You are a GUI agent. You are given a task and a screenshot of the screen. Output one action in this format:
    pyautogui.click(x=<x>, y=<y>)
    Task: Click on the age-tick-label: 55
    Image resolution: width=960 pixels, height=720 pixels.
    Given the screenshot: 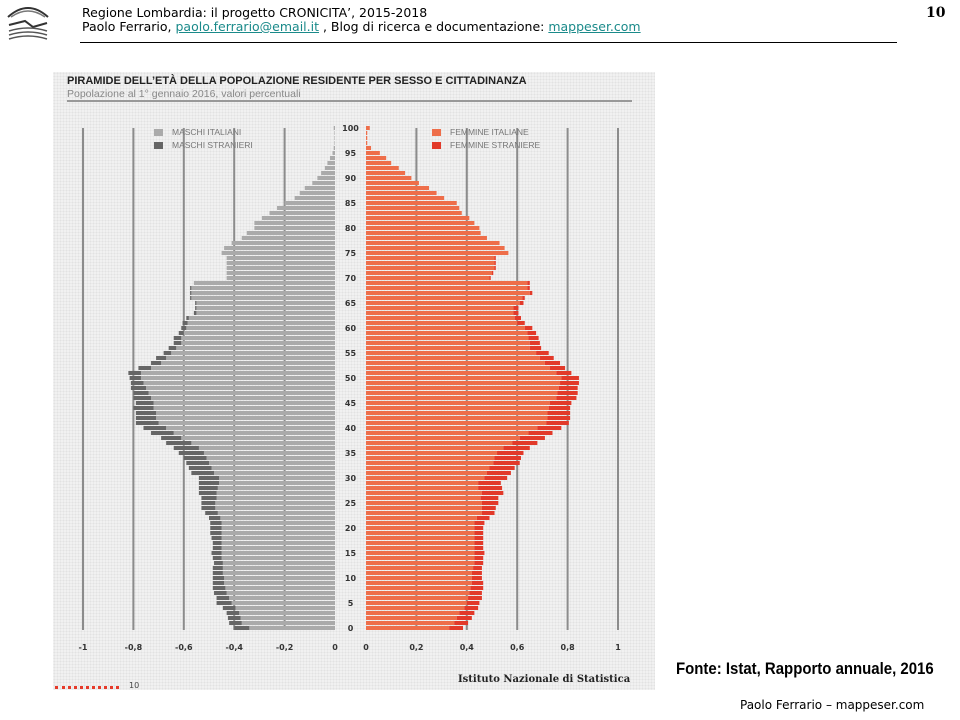 What is the action you would take?
    pyautogui.click(x=351, y=353)
    